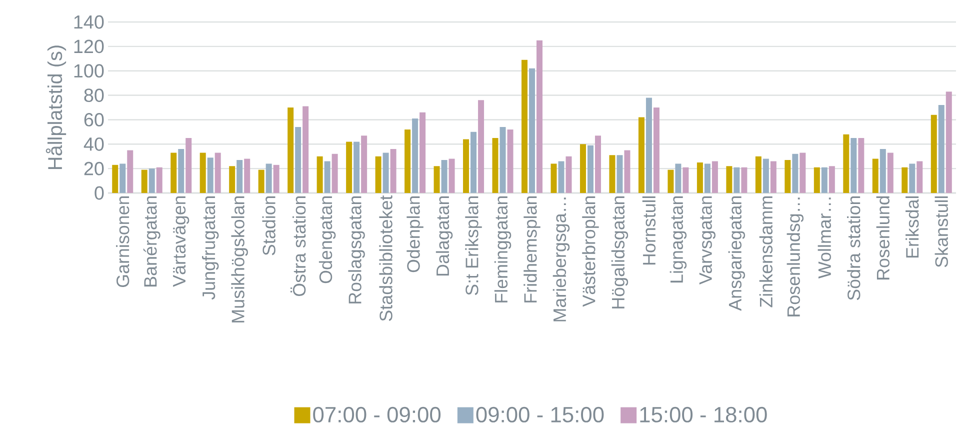 This screenshot has width=958, height=432. What do you see at coordinates (883, 238) in the screenshot?
I see `x-tick-label: Rosenlund` at bounding box center [883, 238].